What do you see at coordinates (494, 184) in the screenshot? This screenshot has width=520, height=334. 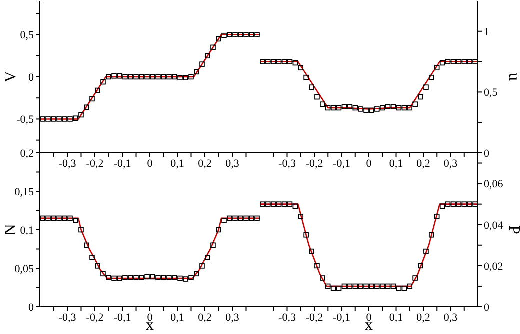 I see `y2-tick-label: 0,06` at bounding box center [494, 184].